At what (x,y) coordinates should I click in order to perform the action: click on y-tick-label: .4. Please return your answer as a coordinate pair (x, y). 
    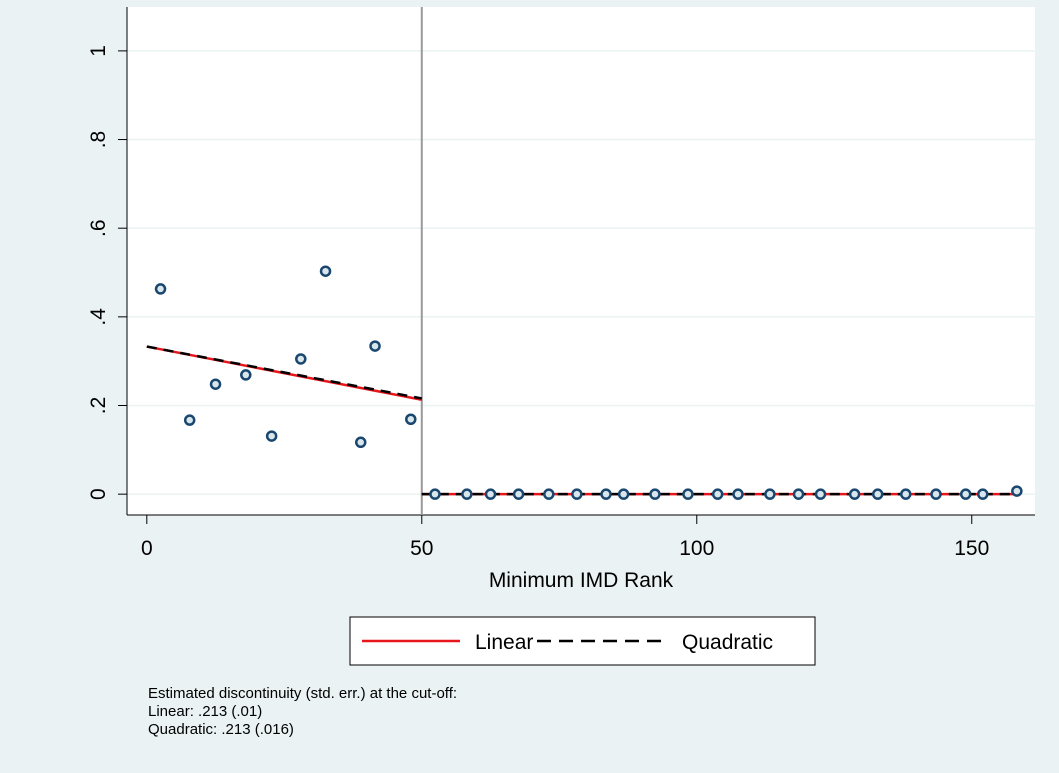
    Looking at the image, I should click on (98, 317).